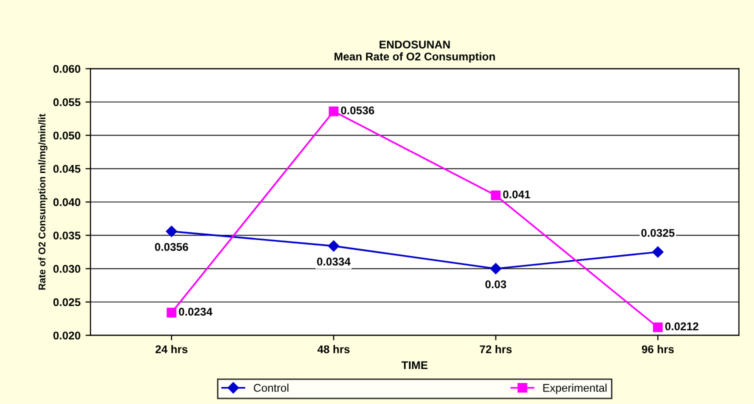 The image size is (754, 404). I want to click on chart-title: ENDOSUNAN Mean Rate of O2 Consumption, so click(414, 51).